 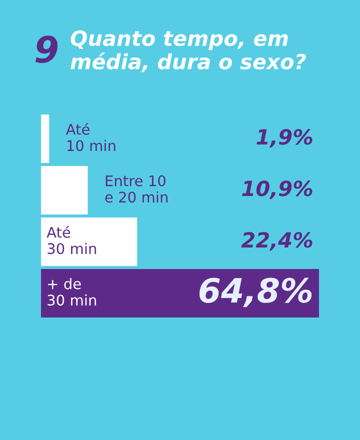 I want to click on y-tick-label: Até 30 min, so click(x=71, y=240).